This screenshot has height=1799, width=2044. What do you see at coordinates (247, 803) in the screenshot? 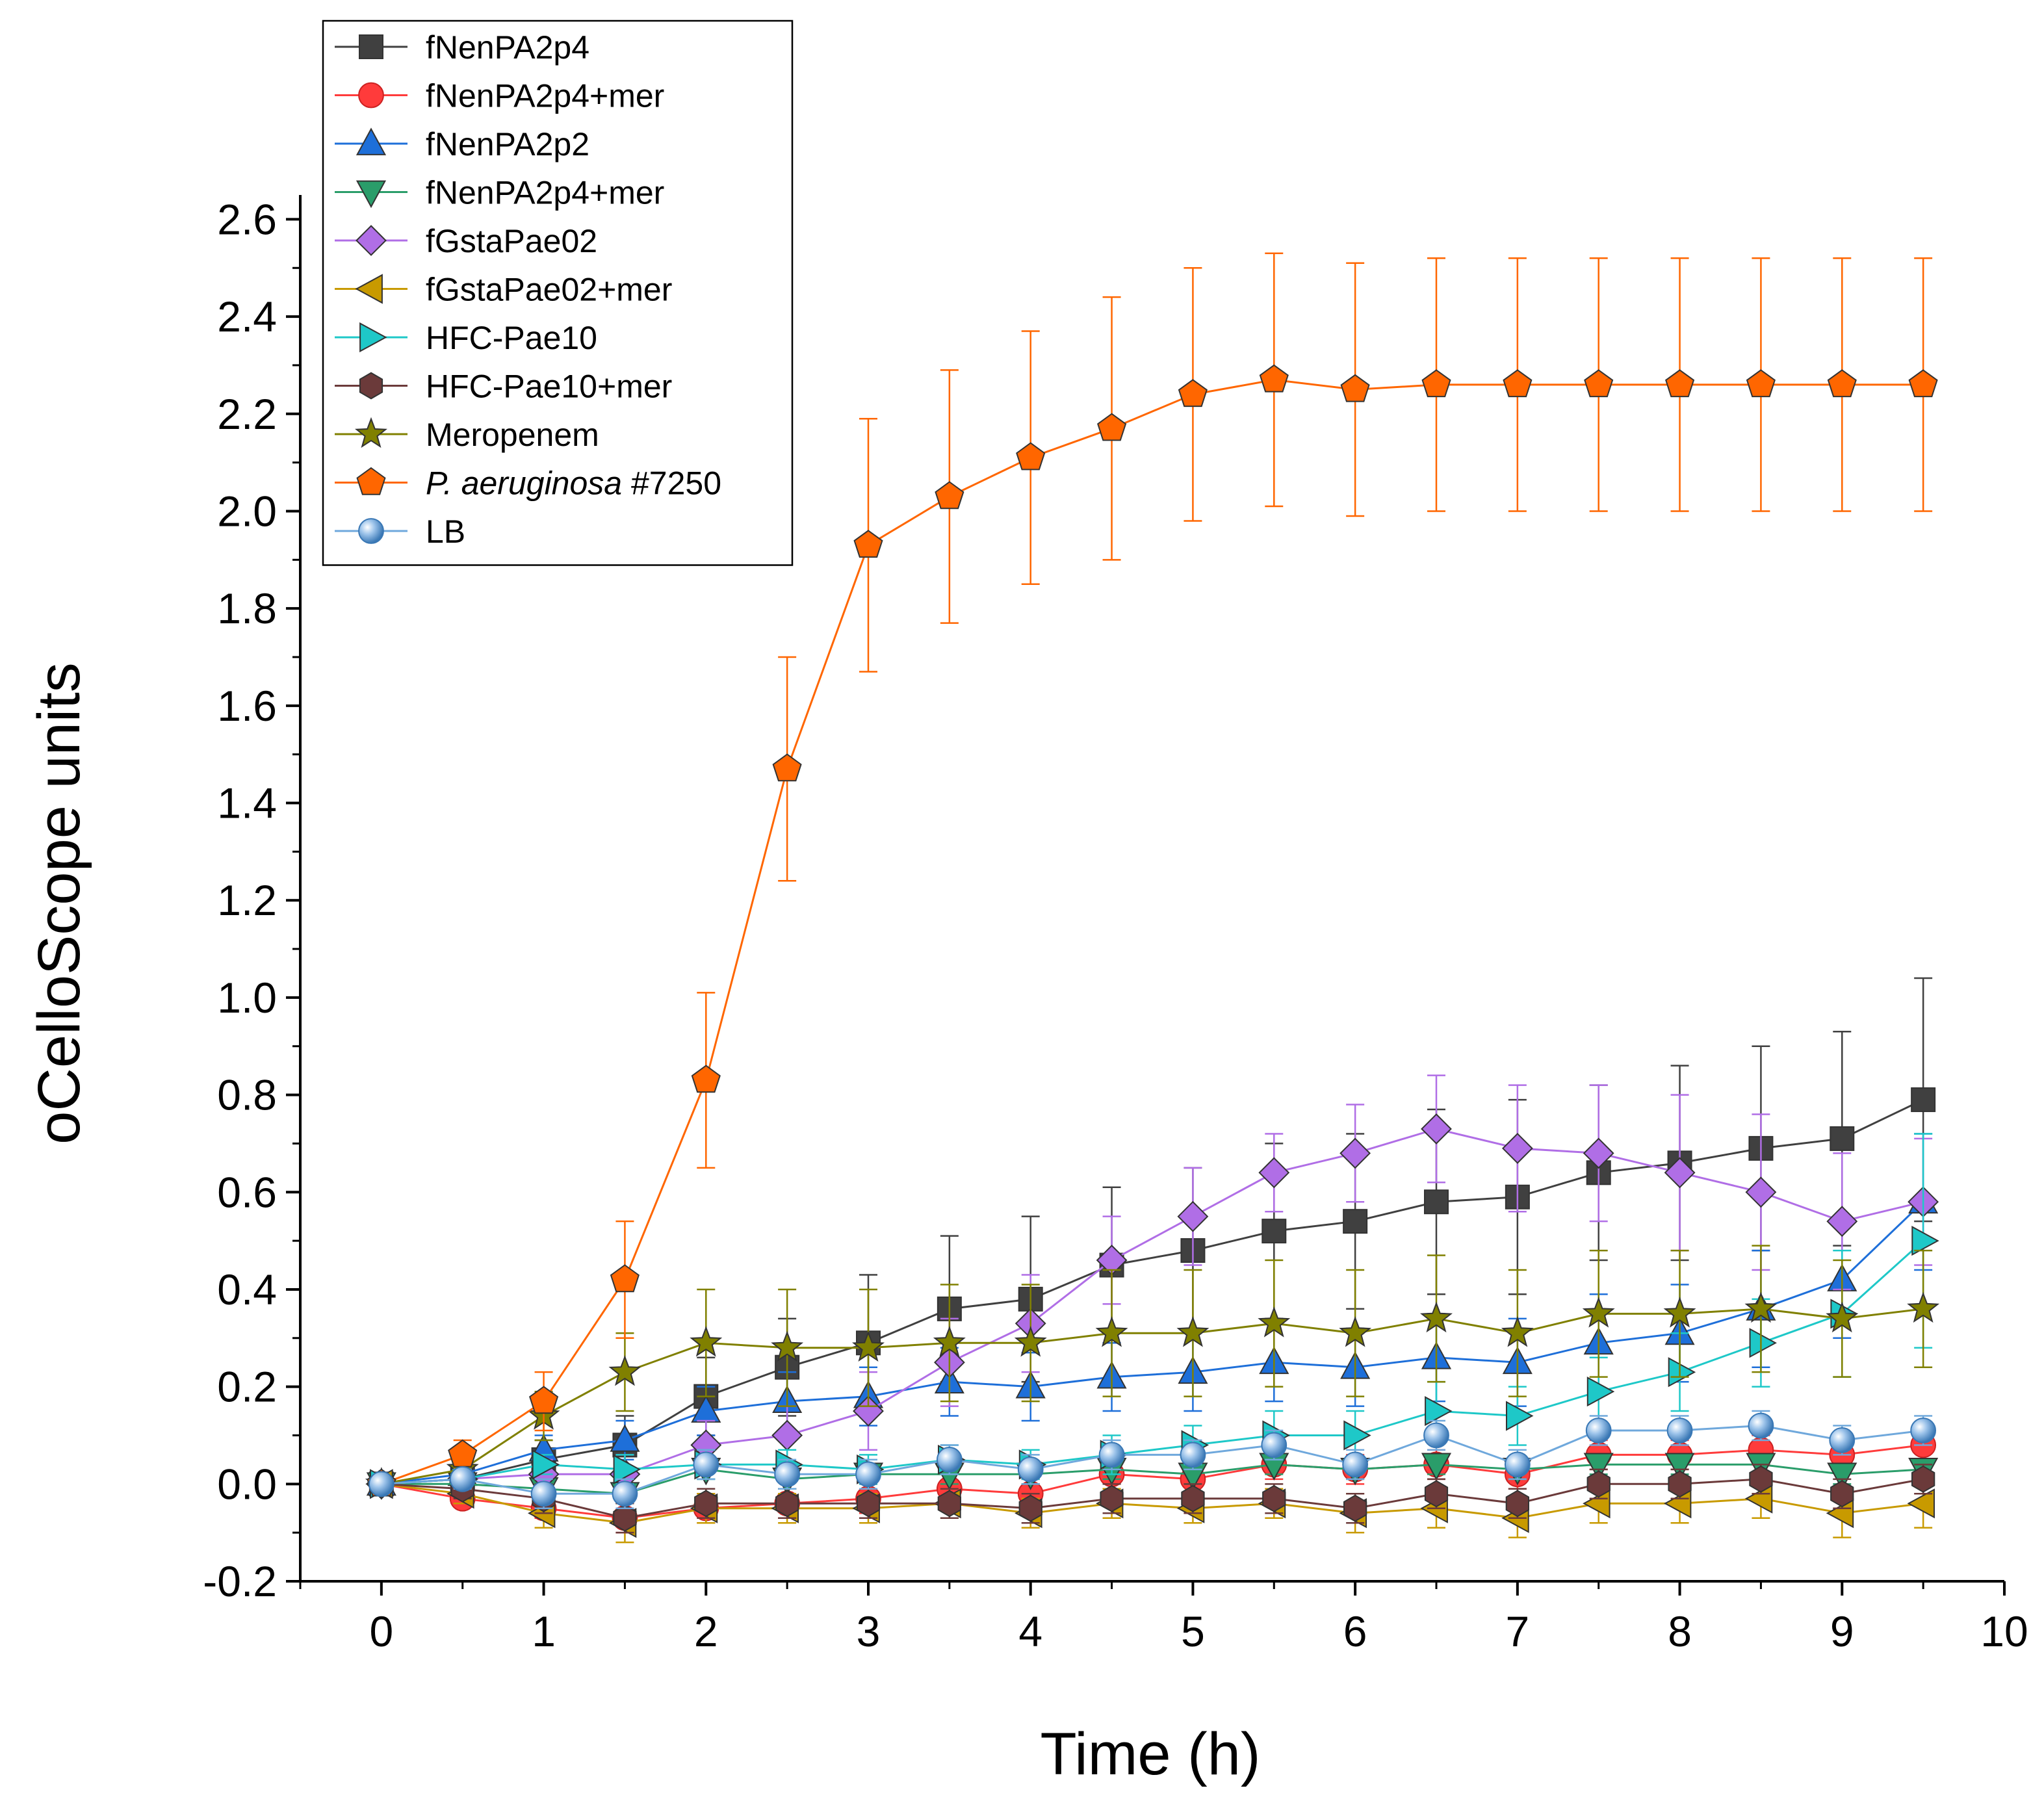
I see `y-tick-label: 1.4` at bounding box center [247, 803].